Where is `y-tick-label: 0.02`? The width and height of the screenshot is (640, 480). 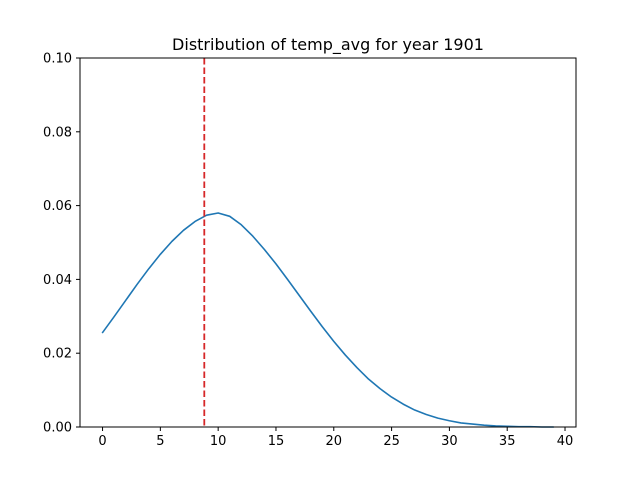
y-tick-label: 0.02 is located at coordinates (57, 354).